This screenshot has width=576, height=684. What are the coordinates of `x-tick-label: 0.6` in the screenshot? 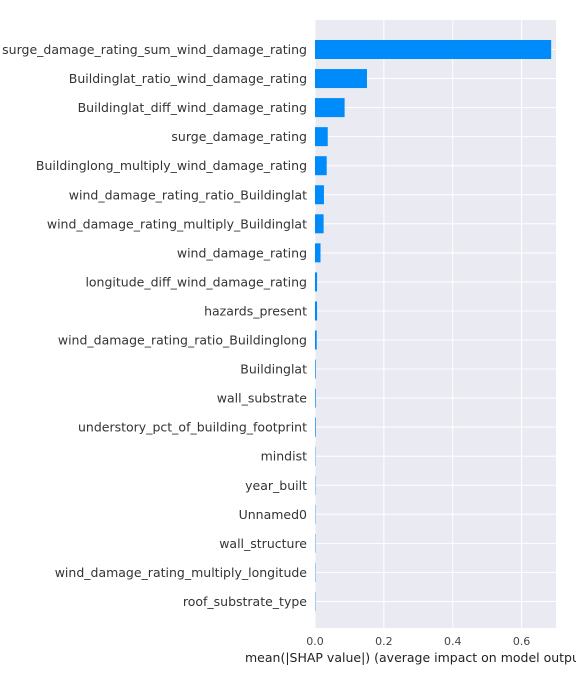 It's located at (522, 641).